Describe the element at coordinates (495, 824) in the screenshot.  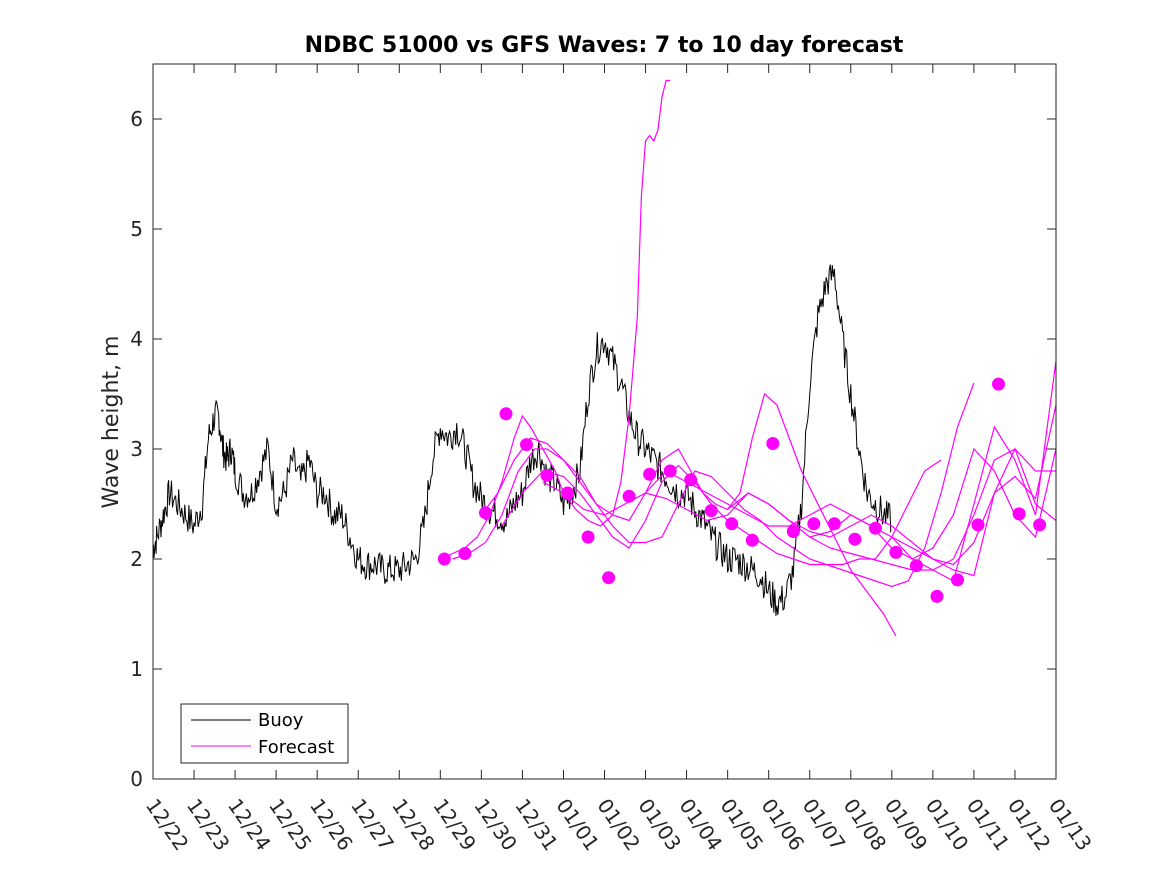
I see `x-tick-label: 12/30` at that location.